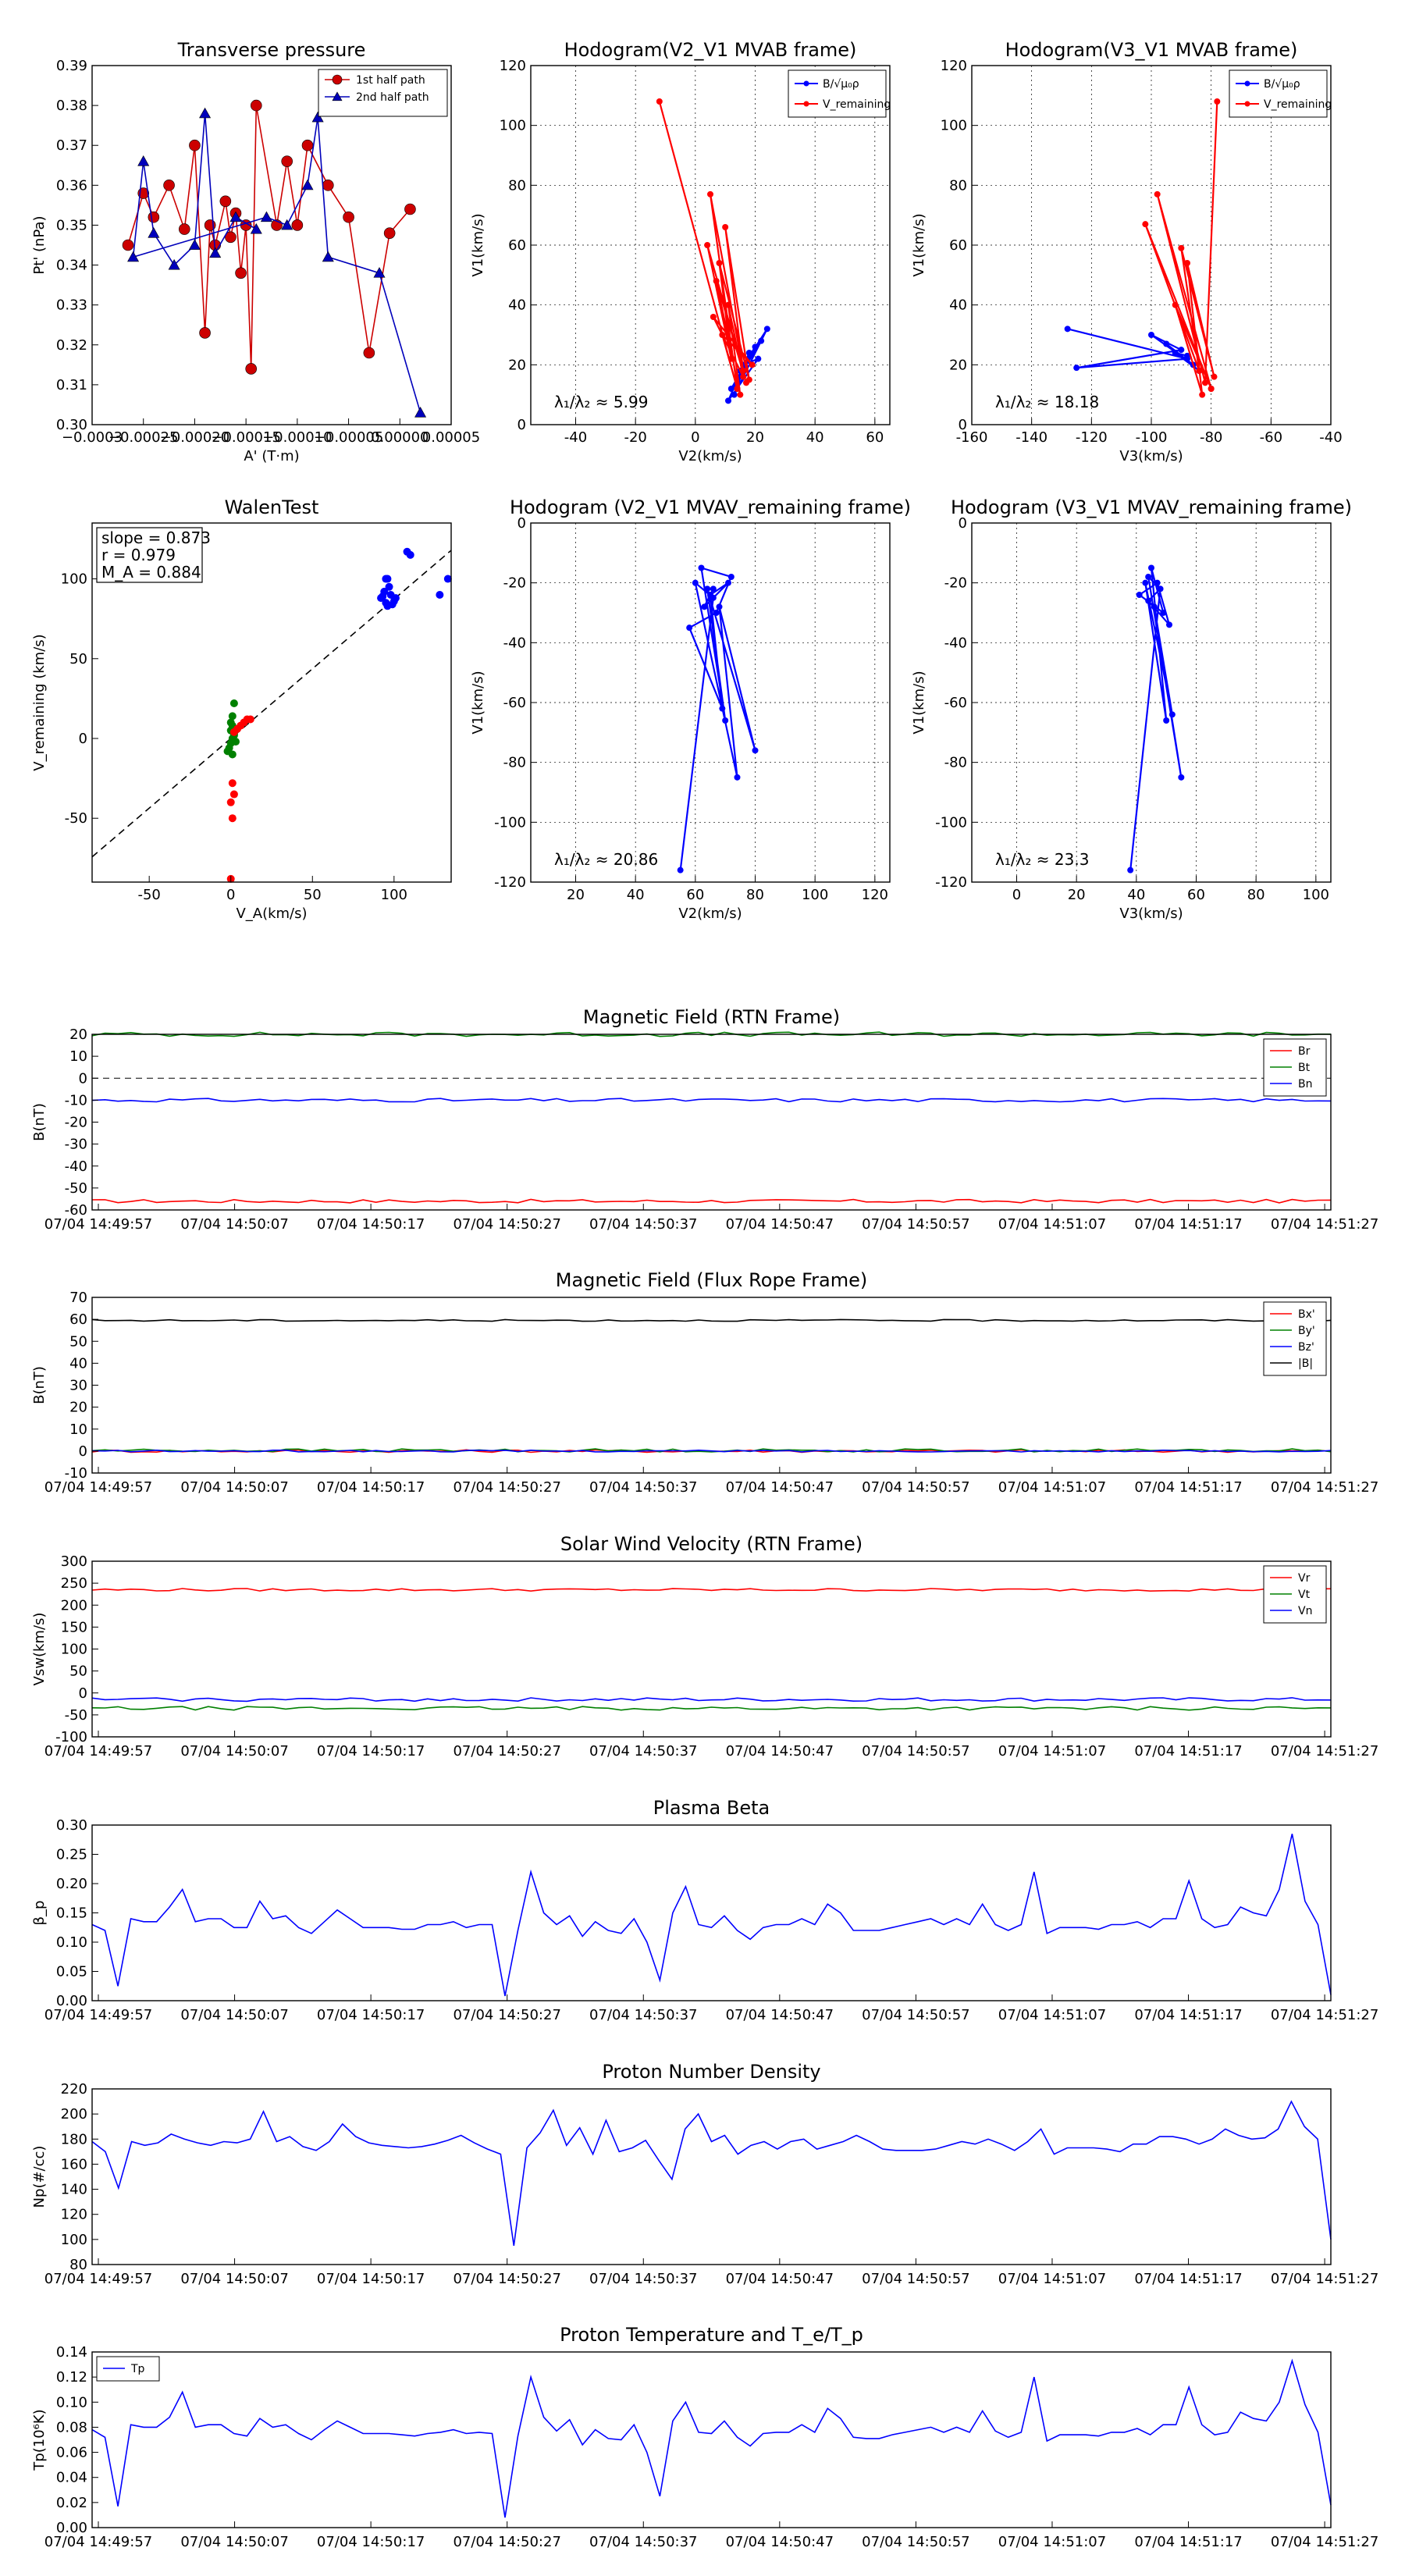  What do you see at coordinates (514, 583) in the screenshot?
I see `tick-label-y: -20` at bounding box center [514, 583].